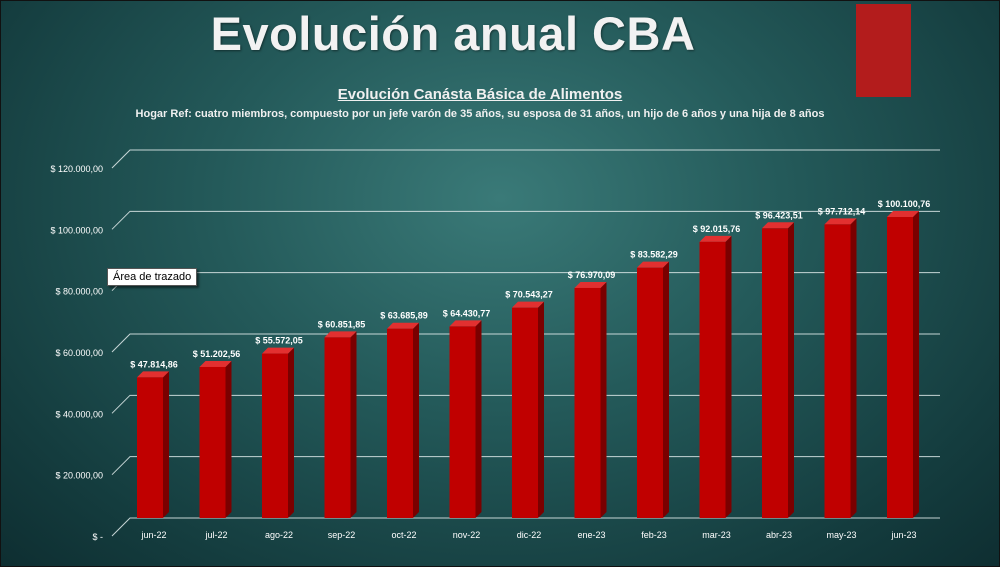 This screenshot has height=567, width=1000. What do you see at coordinates (153, 535) in the screenshot?
I see `x-tick-label: jun-22` at bounding box center [153, 535].